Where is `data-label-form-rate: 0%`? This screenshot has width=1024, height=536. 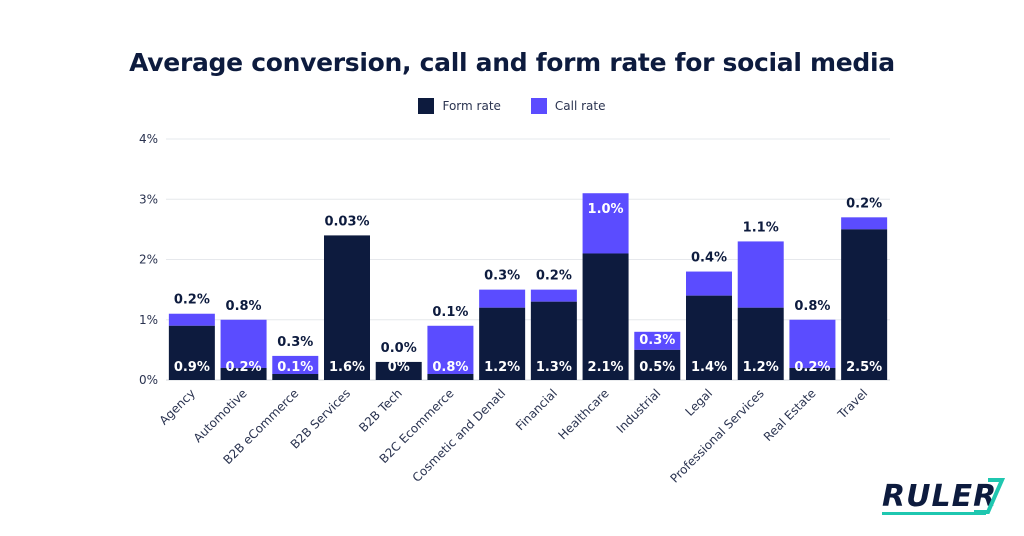
data-label-form-rate: 0% is located at coordinates (399, 367).